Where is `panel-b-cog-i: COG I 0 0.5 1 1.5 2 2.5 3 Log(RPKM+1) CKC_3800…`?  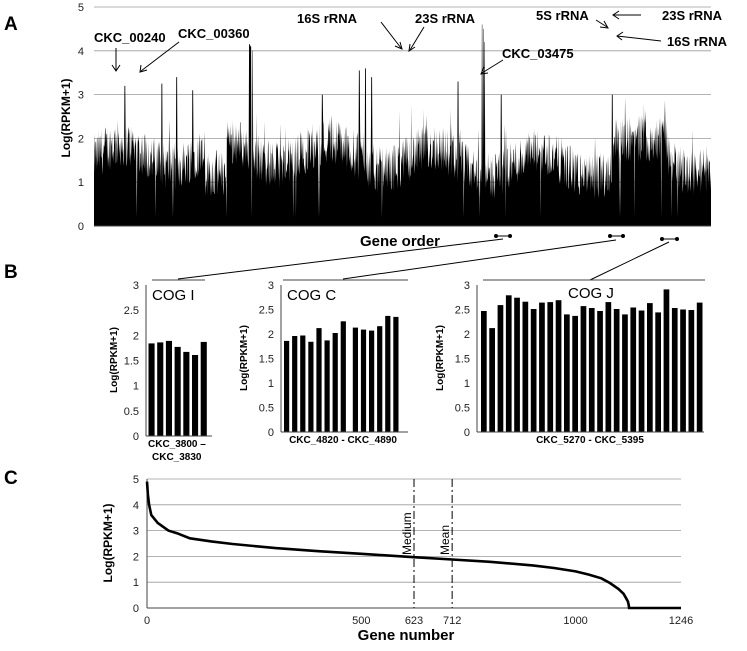 panel-b-cog-i: COG I 0 0.5 1 1.5 2 2.5 3 Log(RPKM+1) CKC_3800… is located at coordinates (160, 371).